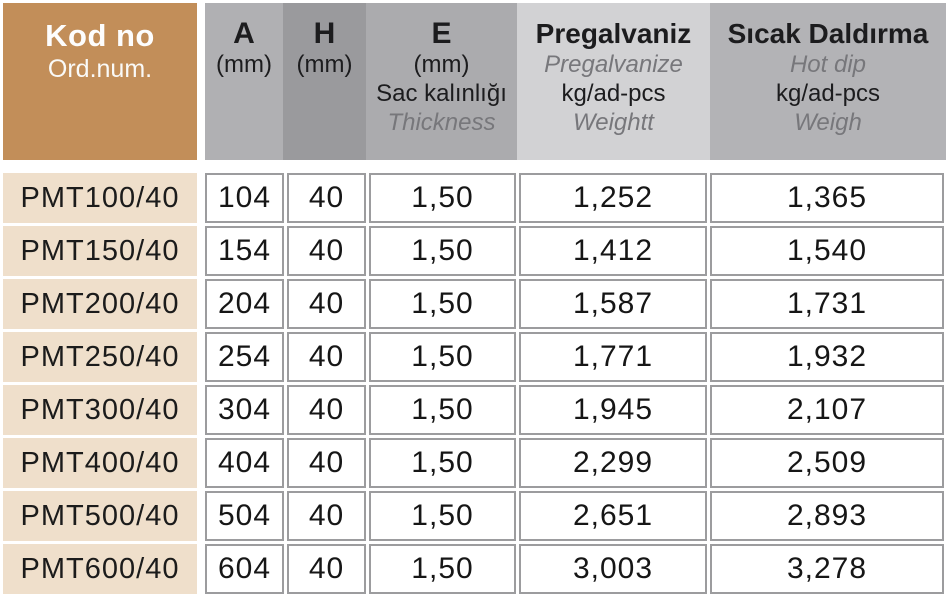 This screenshot has height=600, width=950. What do you see at coordinates (613, 463) in the screenshot?
I see `pregalvaniz-weight-cell: 2,299` at bounding box center [613, 463].